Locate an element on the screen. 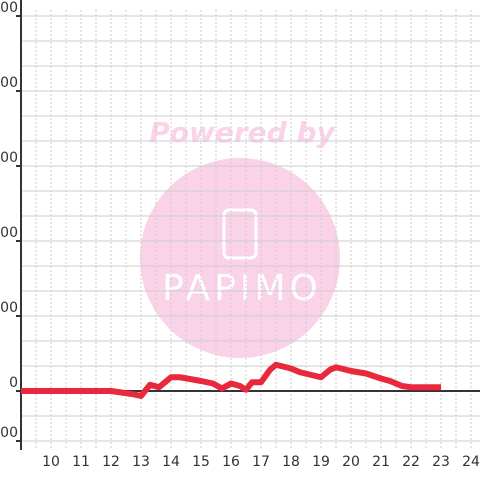  y-tick-label: 150,000 is located at coordinates (9, 8).